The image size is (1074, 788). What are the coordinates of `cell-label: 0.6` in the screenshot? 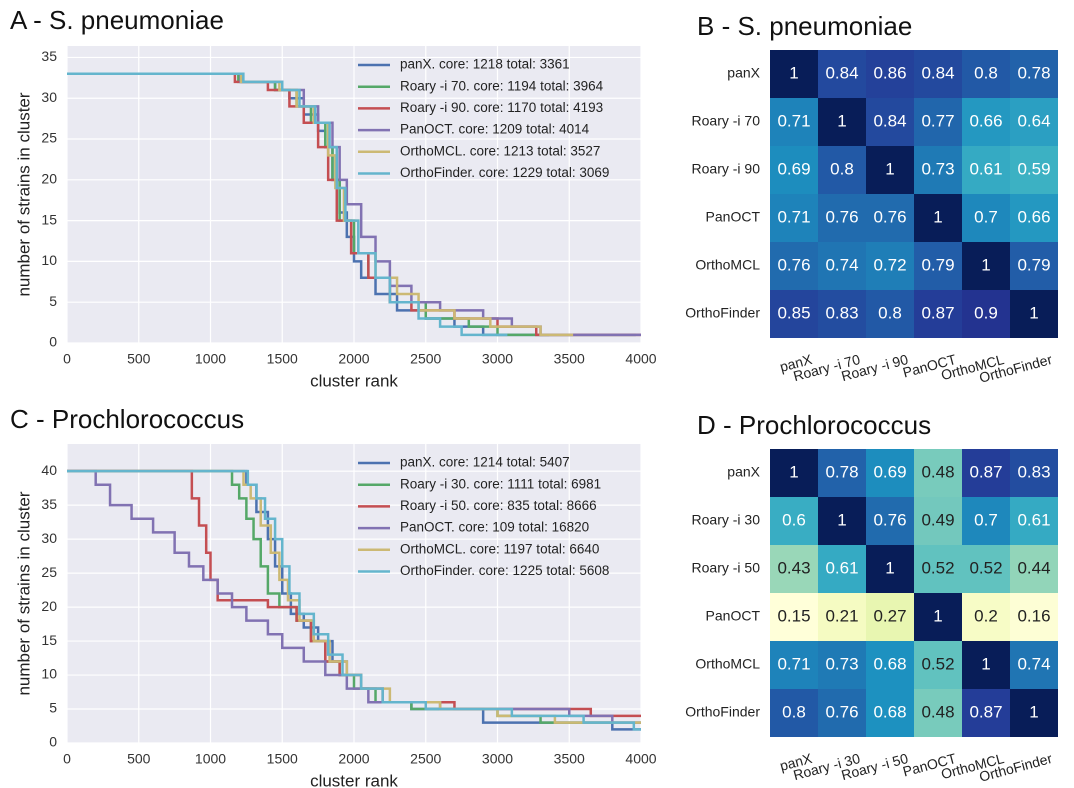 It's located at (794, 519).